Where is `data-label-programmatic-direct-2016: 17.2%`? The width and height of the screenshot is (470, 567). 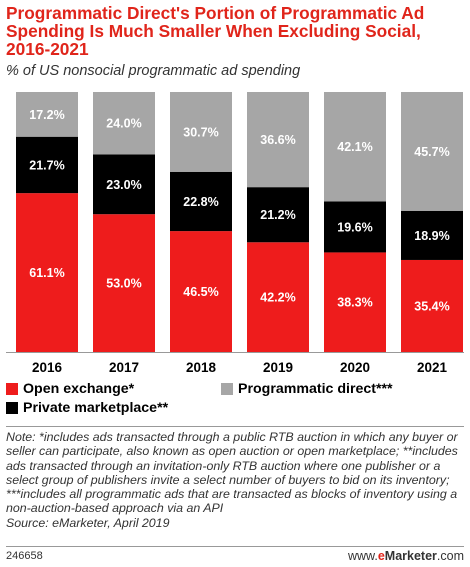 data-label-programmatic-direct-2016: 17.2% is located at coordinates (46, 115).